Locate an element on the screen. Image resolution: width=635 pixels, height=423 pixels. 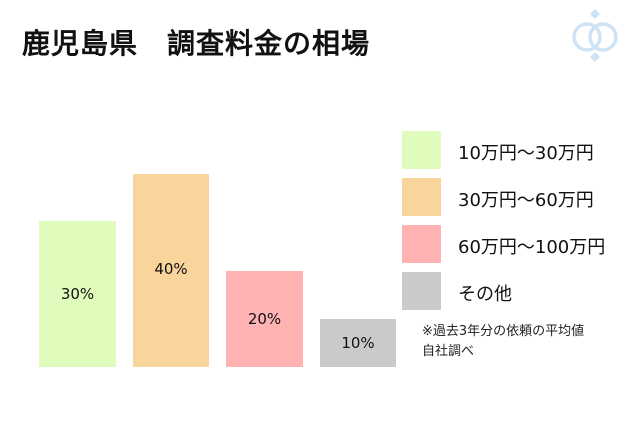
bar-10-30man: 30% is located at coordinates (77, 294).